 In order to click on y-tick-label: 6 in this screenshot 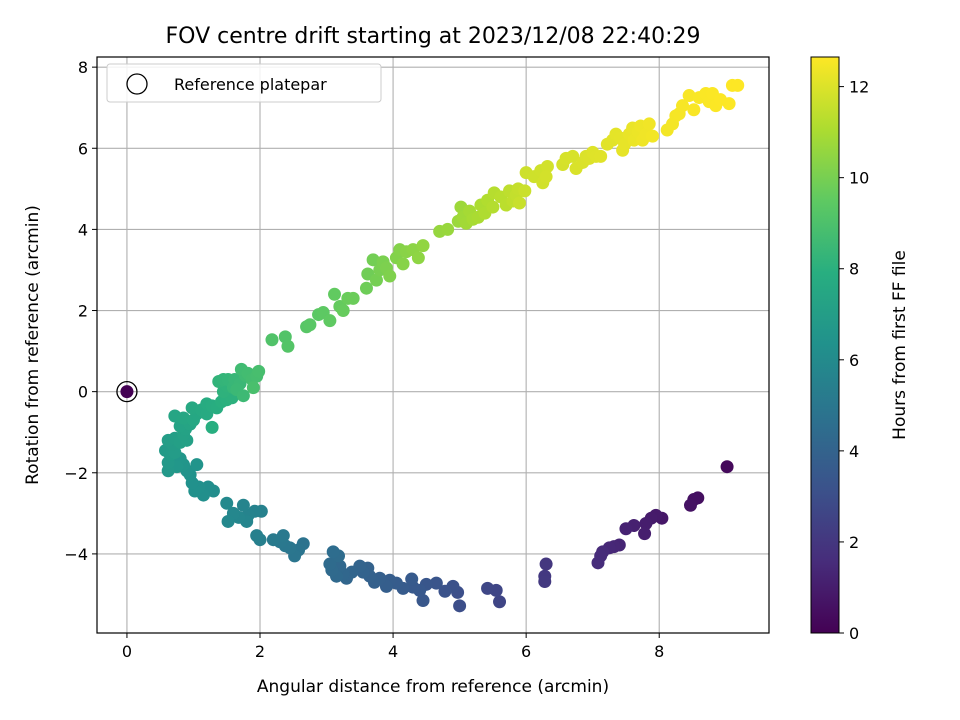, I will do `click(83, 148)`.